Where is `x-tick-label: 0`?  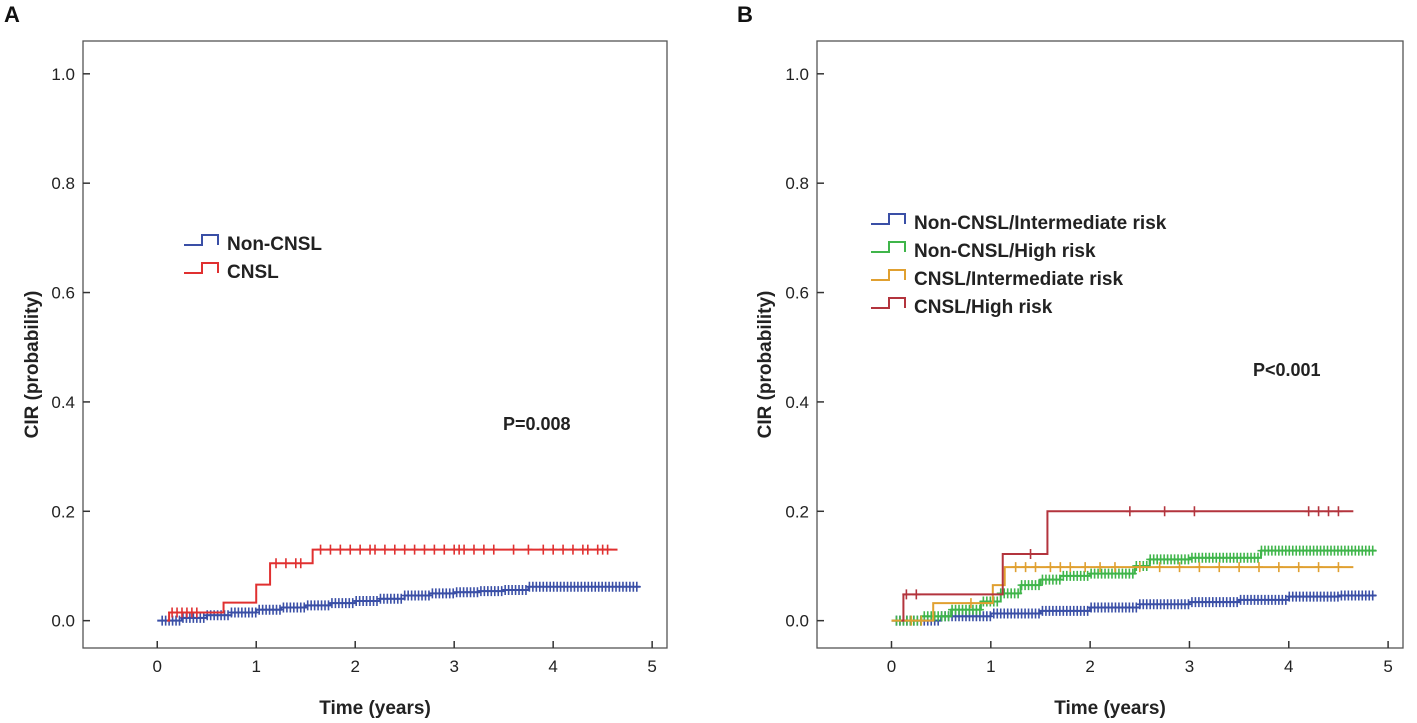
x-tick-label: 0 is located at coordinates (891, 666).